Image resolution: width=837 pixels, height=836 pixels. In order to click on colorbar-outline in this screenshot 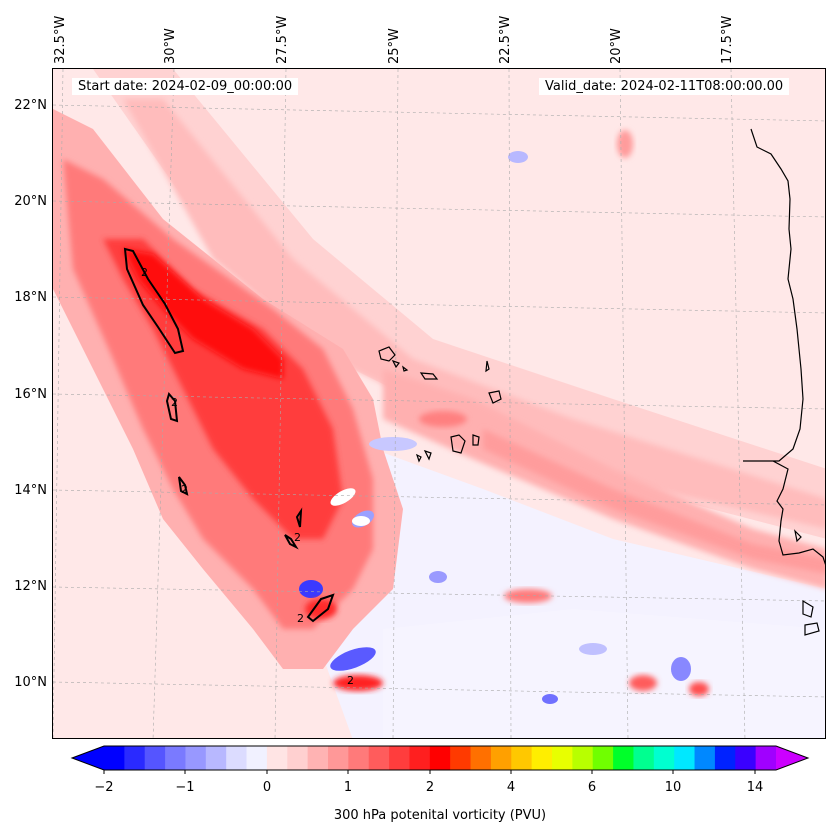, I will do `click(440, 758)`.